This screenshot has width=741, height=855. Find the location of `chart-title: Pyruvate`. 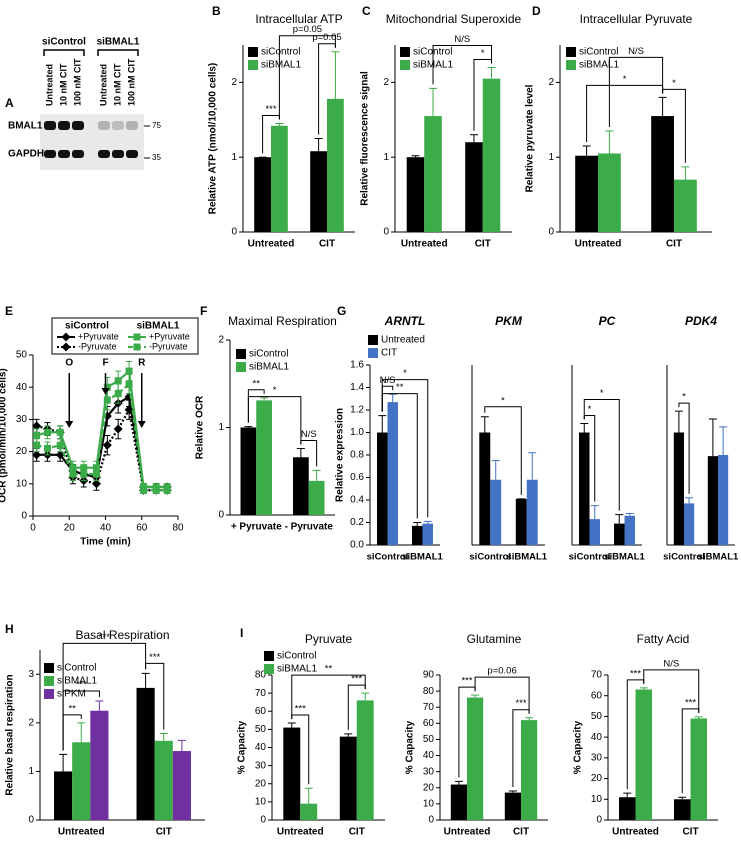

chart-title: Pyruvate is located at coordinates (329, 639).